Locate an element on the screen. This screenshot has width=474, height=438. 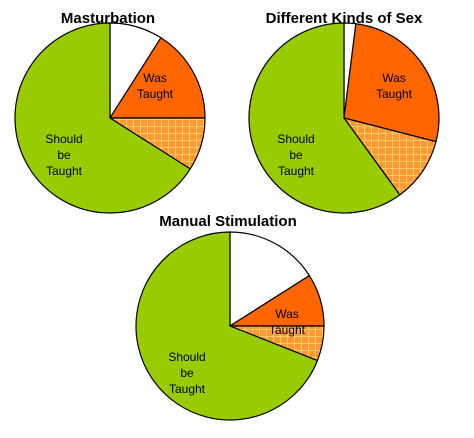
chart-title: Masturbation is located at coordinates (108, 18).